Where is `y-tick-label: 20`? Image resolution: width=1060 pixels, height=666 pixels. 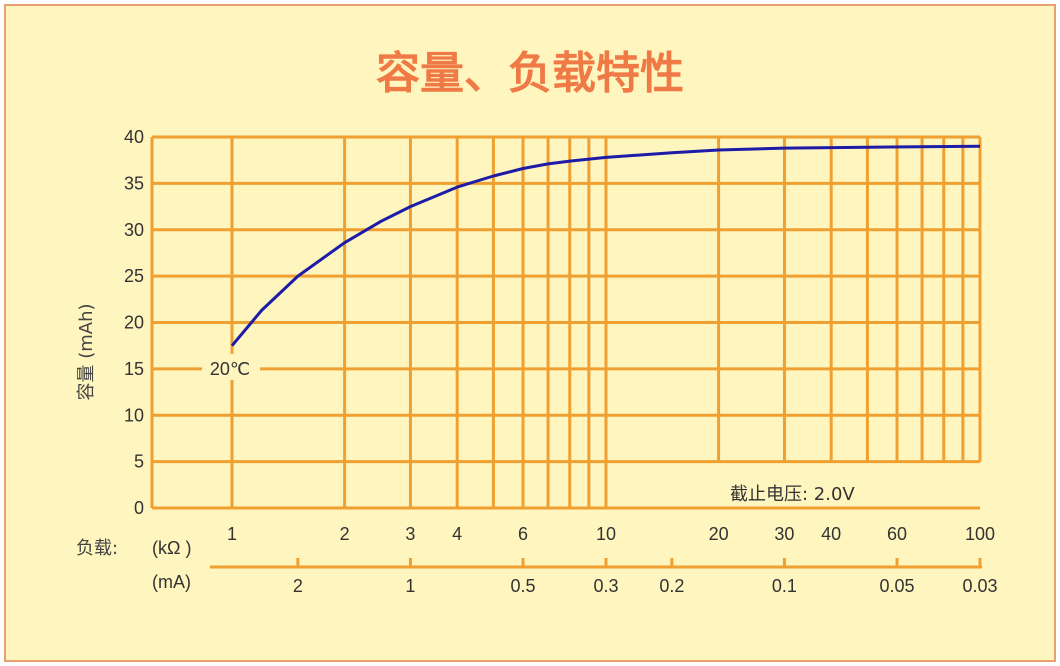
y-tick-label: 20 is located at coordinates (134, 323).